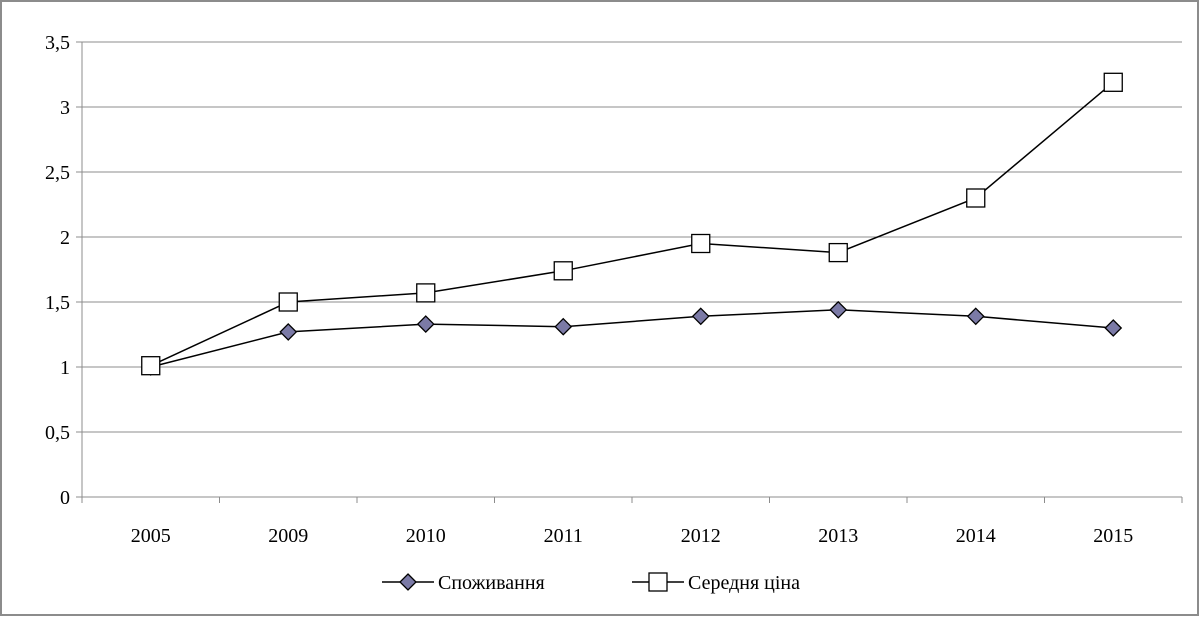 This screenshot has width=1199, height=618. Describe the element at coordinates (976, 536) in the screenshot. I see `x-tick-label: 2014` at that location.